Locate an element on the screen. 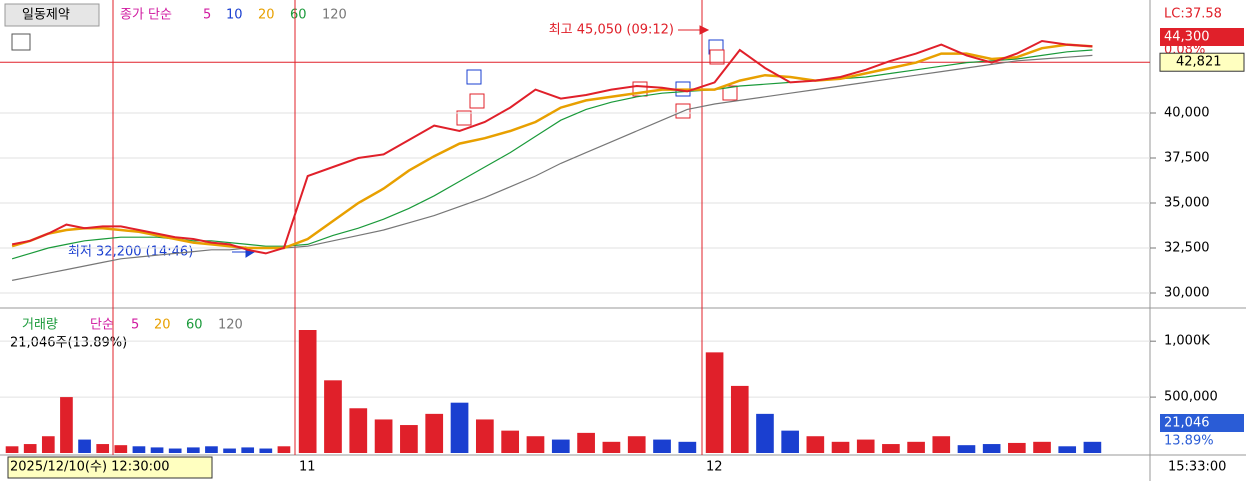 This screenshot has height=481, width=1246. high-arrow is located at coordinates (694, 30).